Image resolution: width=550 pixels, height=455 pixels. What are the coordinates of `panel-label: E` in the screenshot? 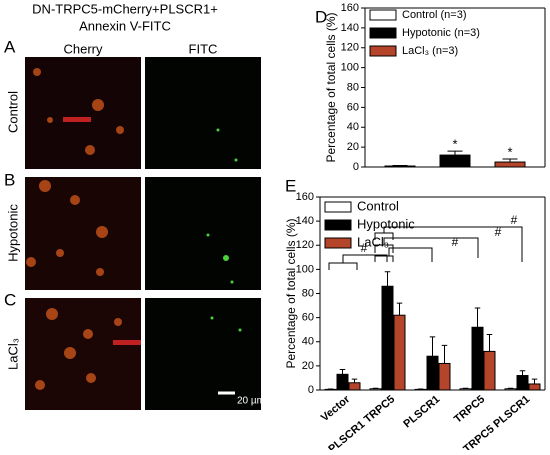 It's located at (290, 185).